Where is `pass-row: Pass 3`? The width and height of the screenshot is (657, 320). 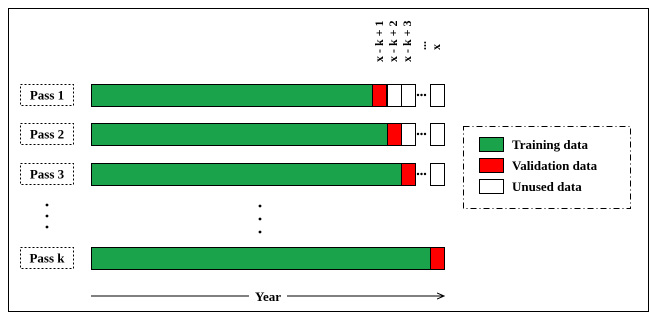 pass-row: Pass 3 is located at coordinates (232, 174).